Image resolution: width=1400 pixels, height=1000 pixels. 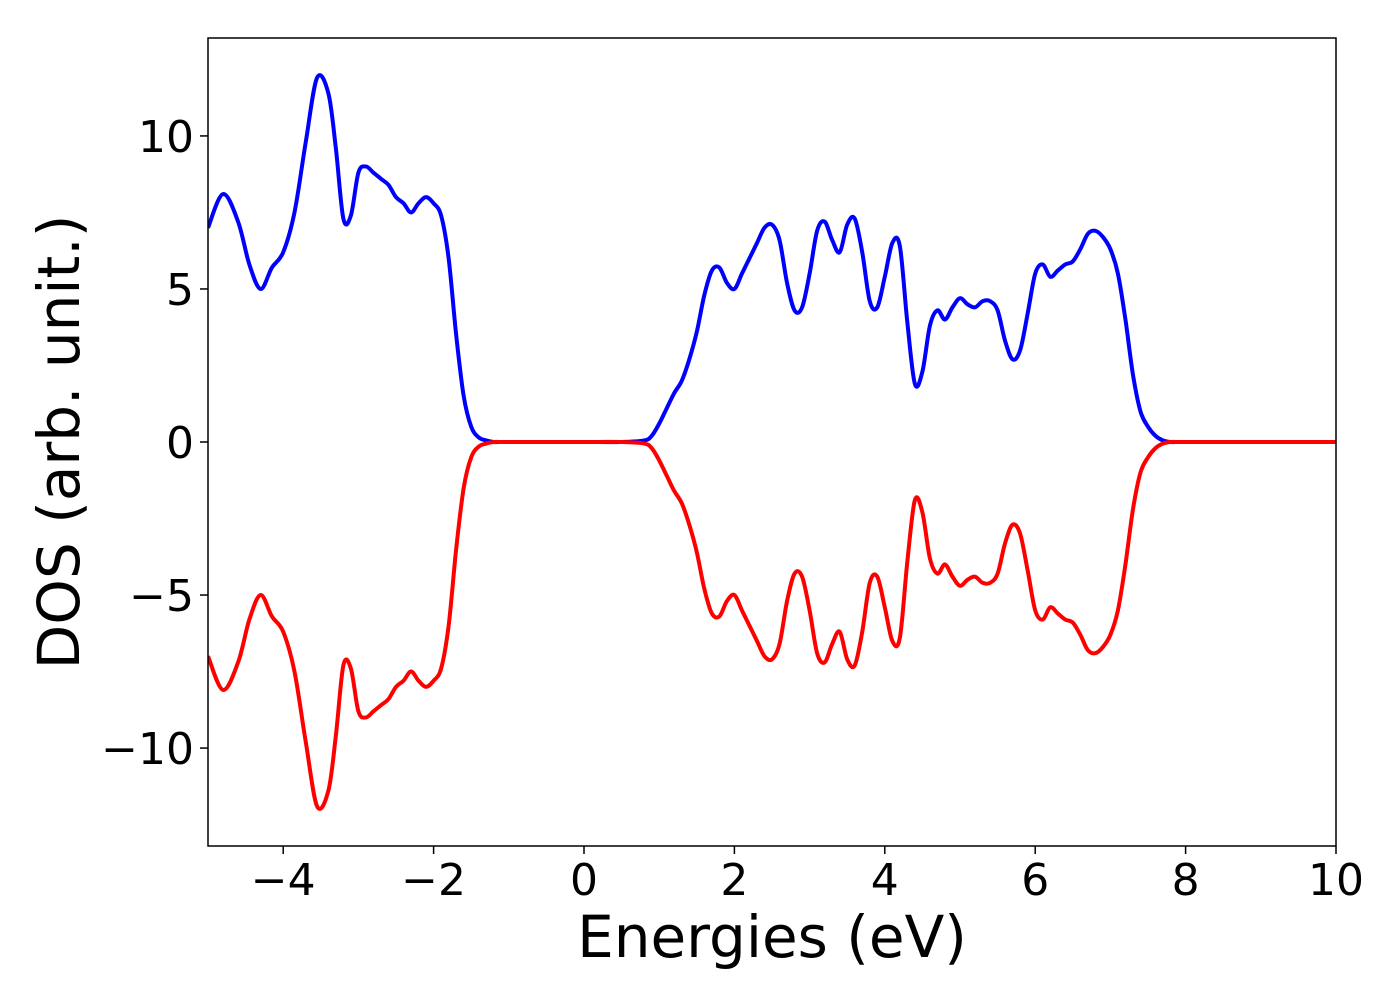 I want to click on x-tick-label: 0, so click(x=584, y=880).